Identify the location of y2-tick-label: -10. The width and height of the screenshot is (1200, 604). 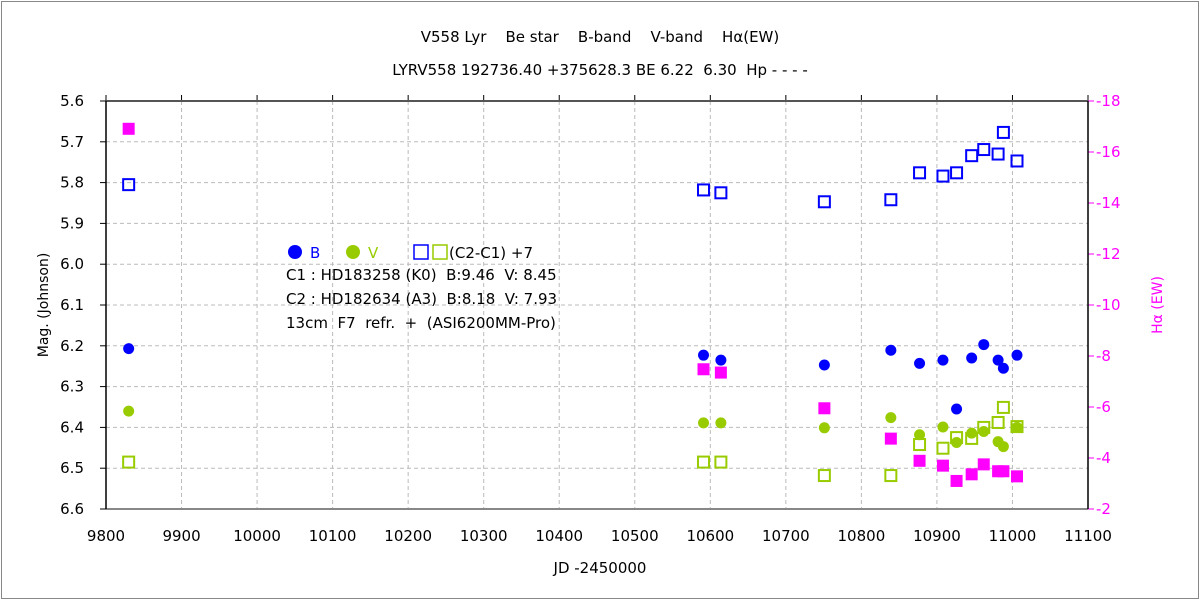
(1108, 305).